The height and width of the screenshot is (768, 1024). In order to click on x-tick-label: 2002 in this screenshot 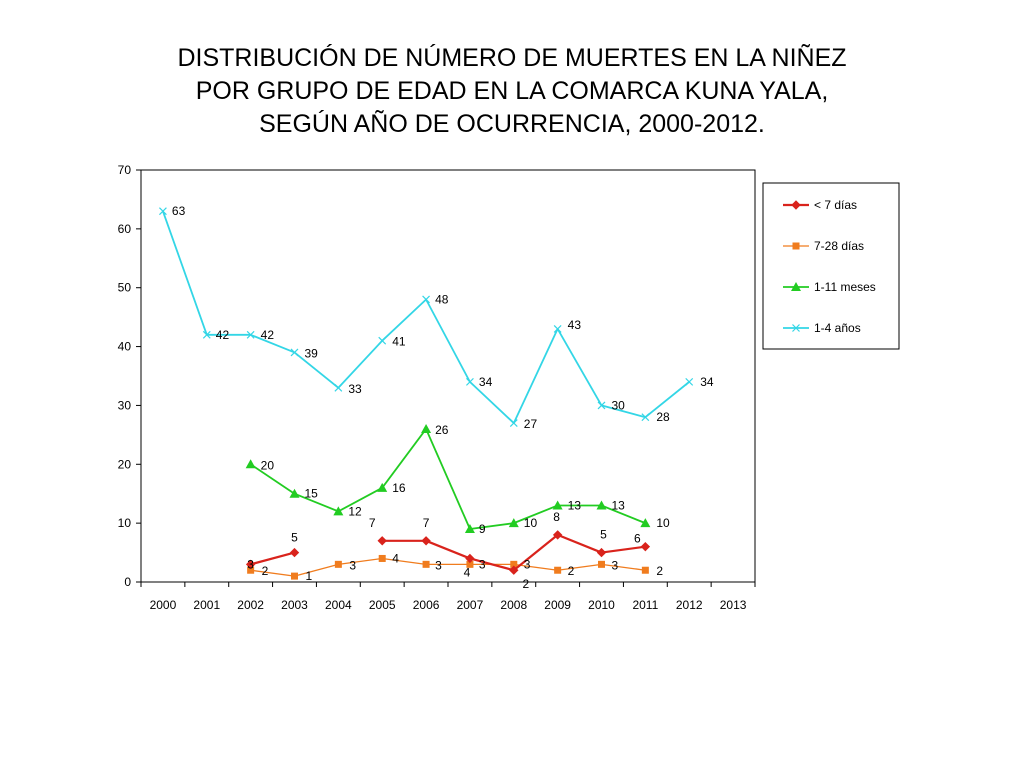, I will do `click(250, 605)`.